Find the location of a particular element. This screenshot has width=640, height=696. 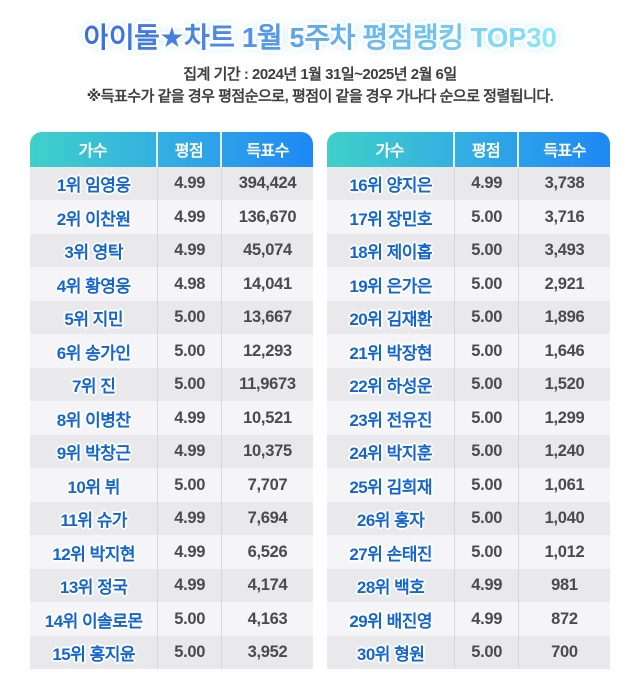

aggregation-period-text: 집계 기간 : 2024년 1월 31일~2025년 2월 6일 is located at coordinates (320, 75).